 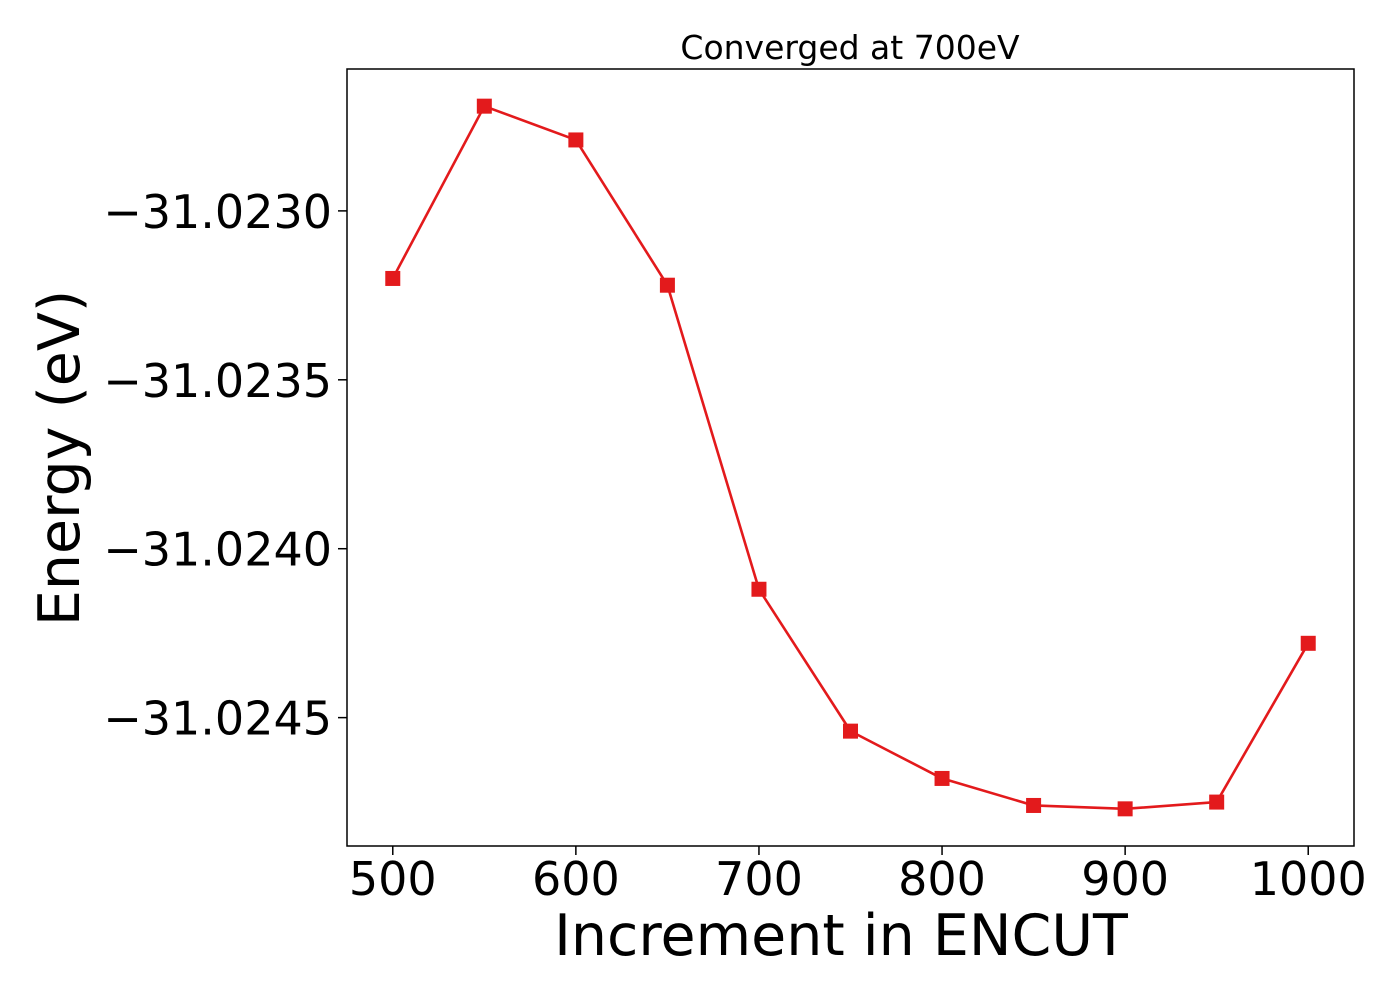 I want to click on x-axis: 500 600 700 800 900 1000, so click(x=858, y=876).